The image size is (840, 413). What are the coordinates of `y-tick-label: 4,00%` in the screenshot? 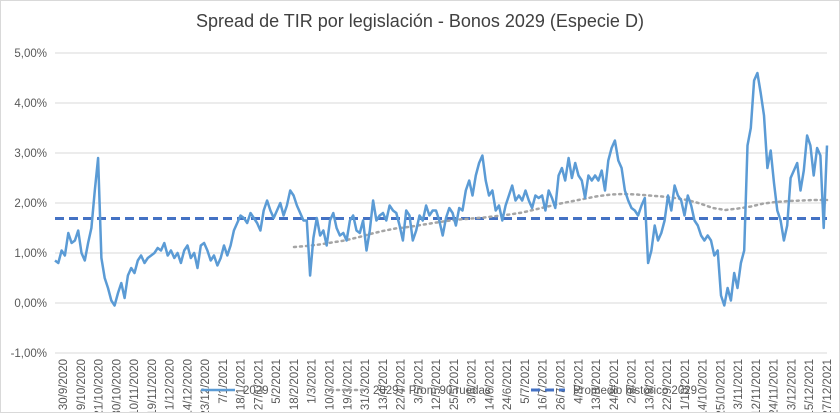 It's located at (30, 104).